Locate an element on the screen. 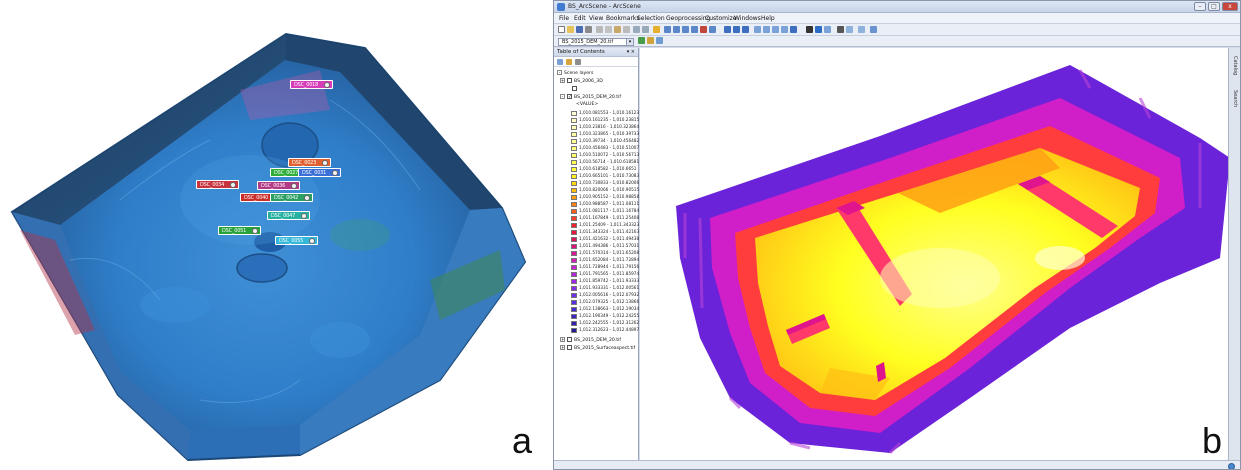 The width and height of the screenshot is (1241, 470). legend-item: 1,012.190349 - 1,012.242554 is located at coordinates (605, 315).